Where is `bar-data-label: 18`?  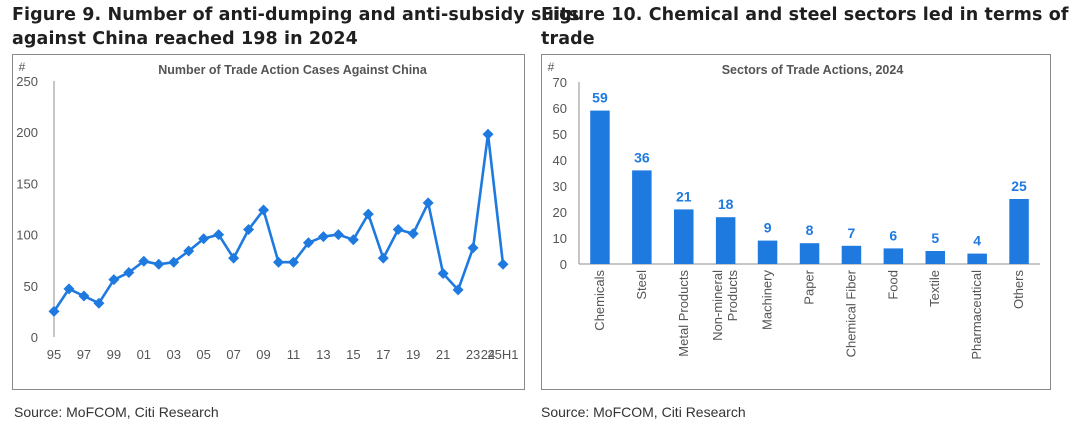 bar-data-label: 18 is located at coordinates (726, 204).